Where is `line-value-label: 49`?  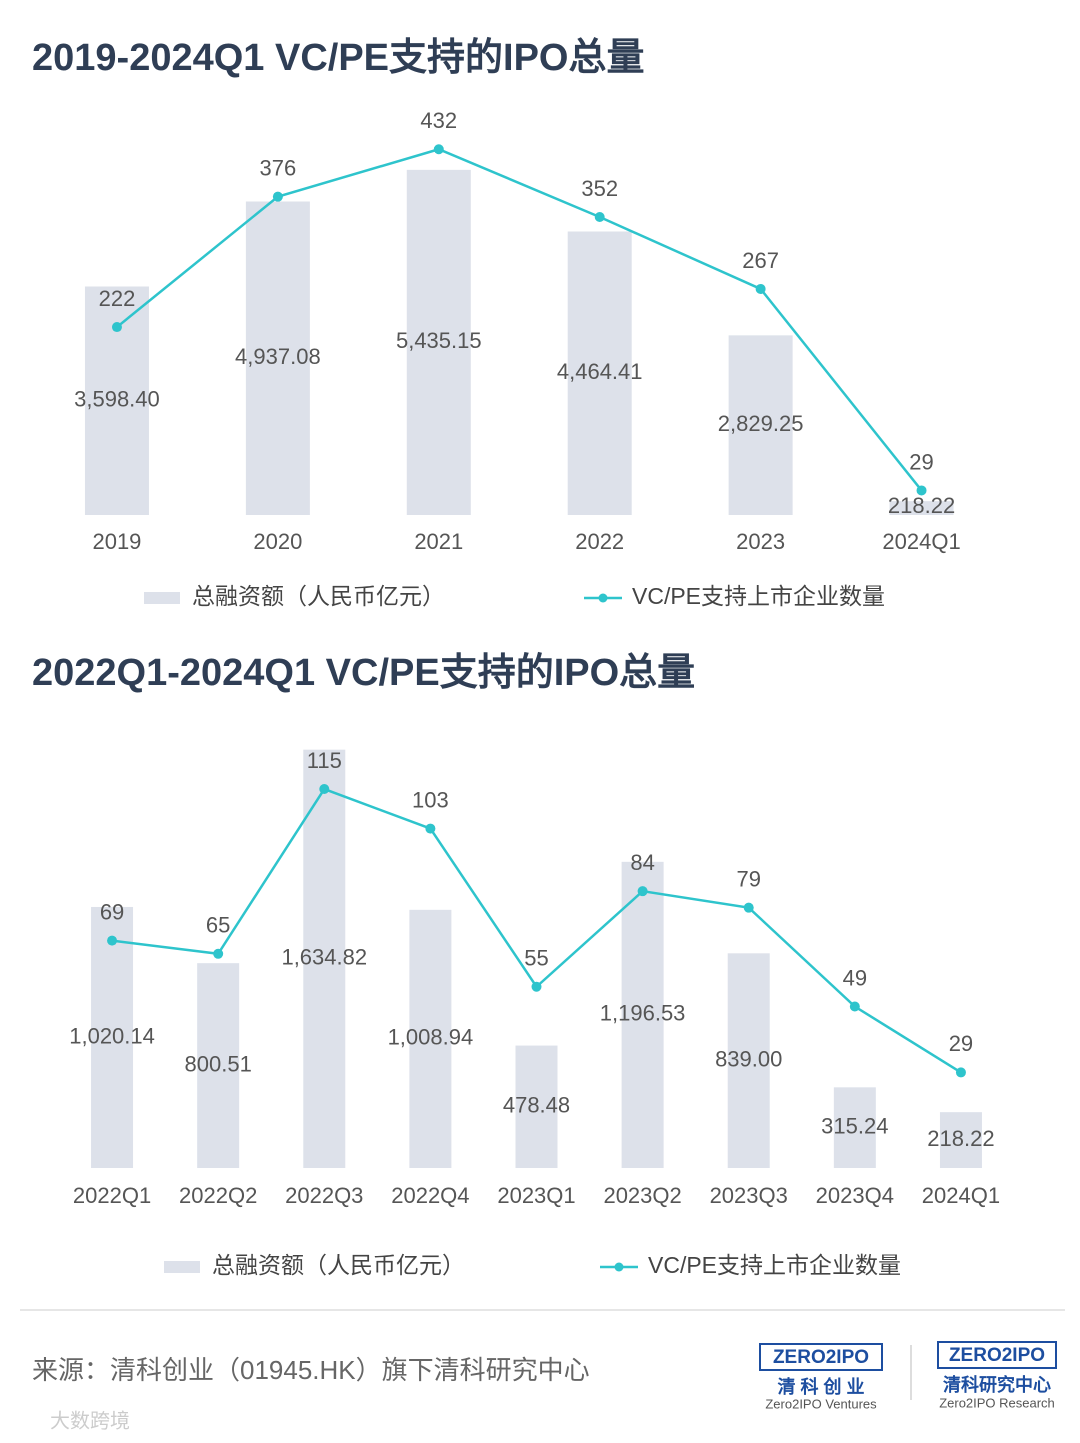 line-value-label: 49 is located at coordinates (855, 977).